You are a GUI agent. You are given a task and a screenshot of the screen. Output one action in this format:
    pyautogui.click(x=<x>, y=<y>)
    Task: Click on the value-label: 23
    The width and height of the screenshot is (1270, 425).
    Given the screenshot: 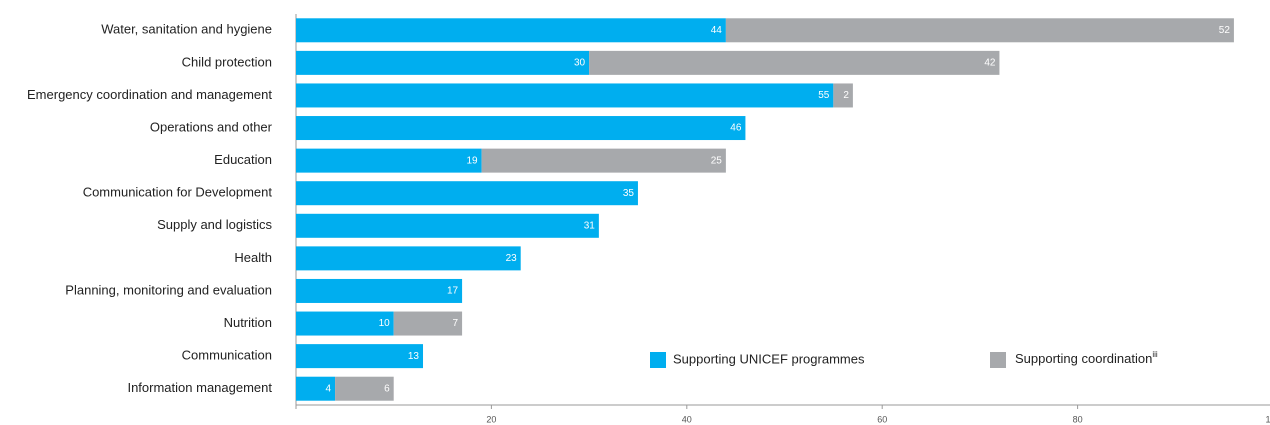 What is the action you would take?
    pyautogui.click(x=512, y=258)
    